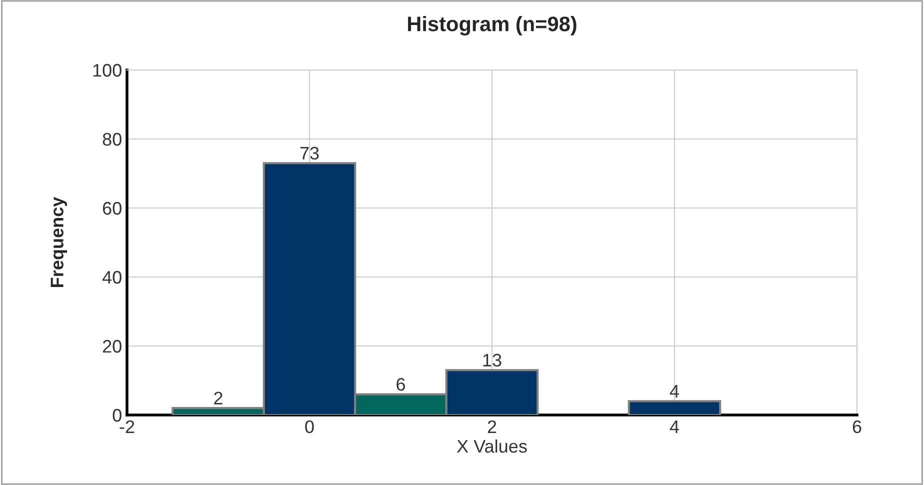 The height and width of the screenshot is (485, 924). Describe the element at coordinates (112, 346) in the screenshot. I see `y-tick-label: 20` at that location.